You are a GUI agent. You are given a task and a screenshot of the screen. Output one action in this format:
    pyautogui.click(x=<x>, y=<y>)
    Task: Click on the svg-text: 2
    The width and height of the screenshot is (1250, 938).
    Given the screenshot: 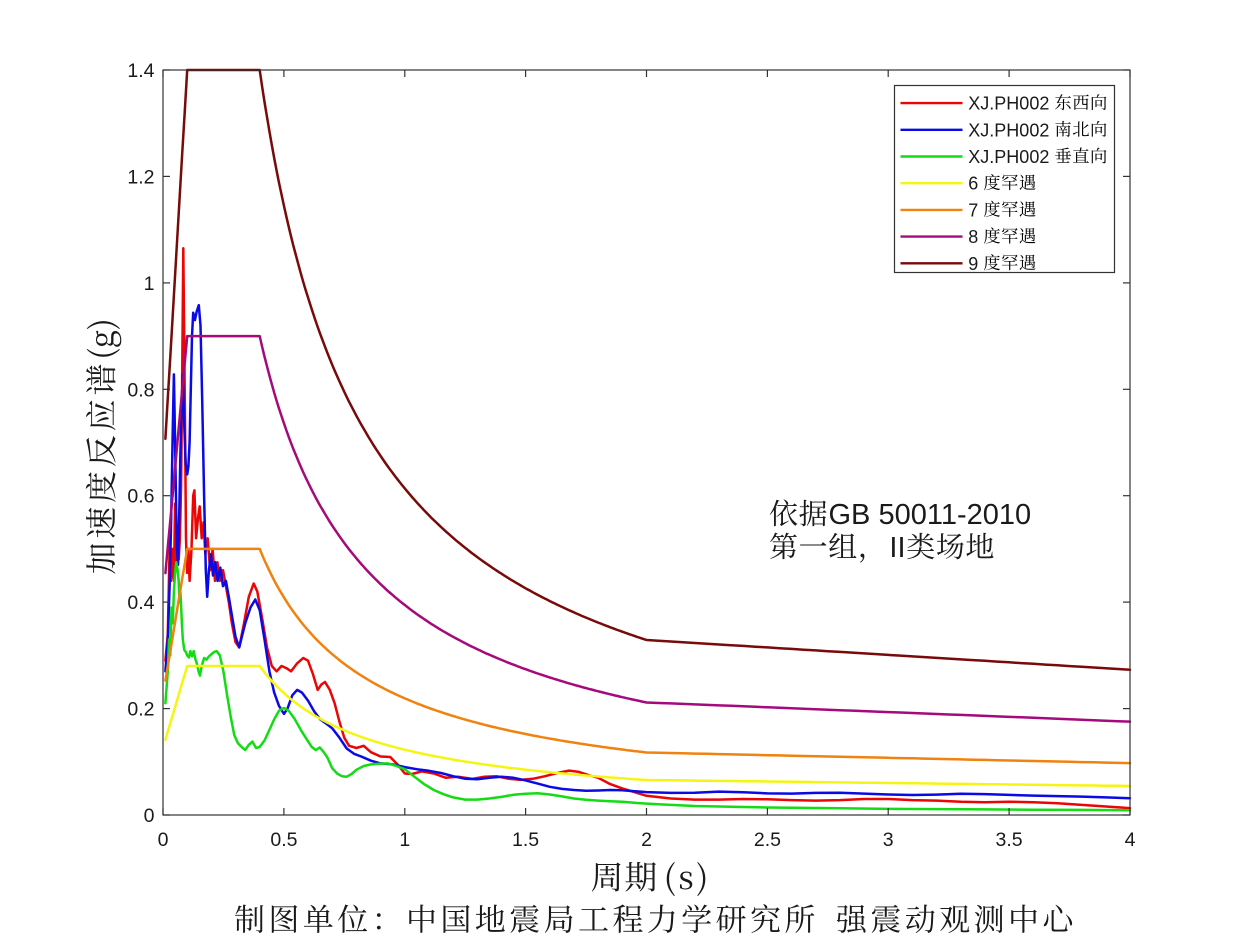 What is the action you would take?
    pyautogui.click(x=646, y=840)
    